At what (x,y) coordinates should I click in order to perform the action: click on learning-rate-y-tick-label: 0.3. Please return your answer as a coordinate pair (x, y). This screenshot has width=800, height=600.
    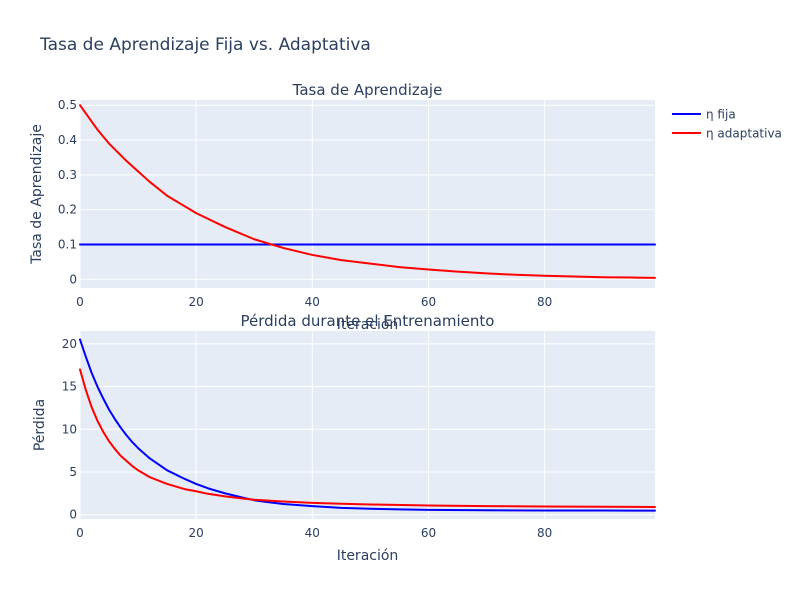
    Looking at the image, I should click on (67, 175).